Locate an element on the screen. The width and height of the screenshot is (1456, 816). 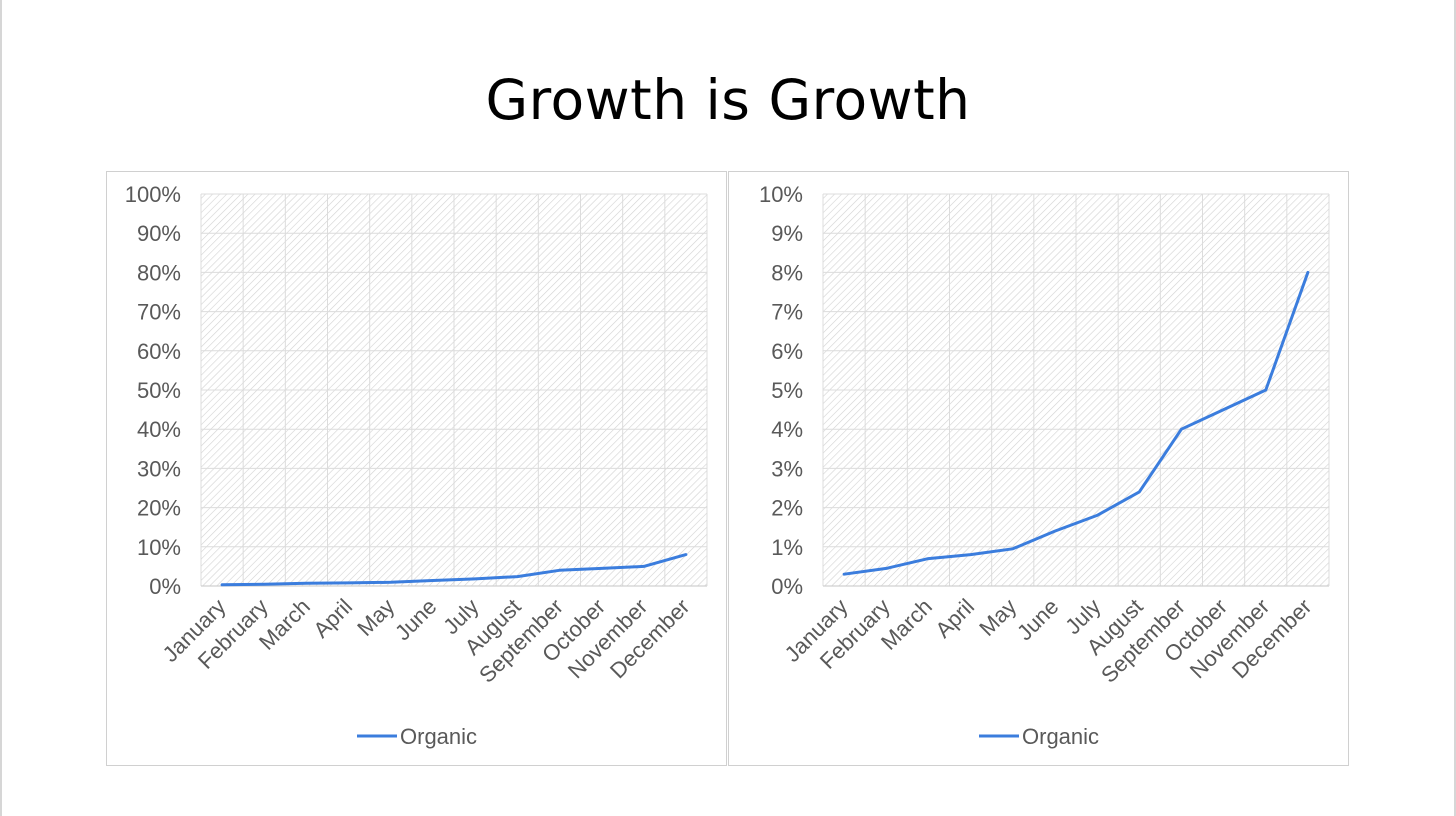
y-tick-label: 90% is located at coordinates (159, 233).